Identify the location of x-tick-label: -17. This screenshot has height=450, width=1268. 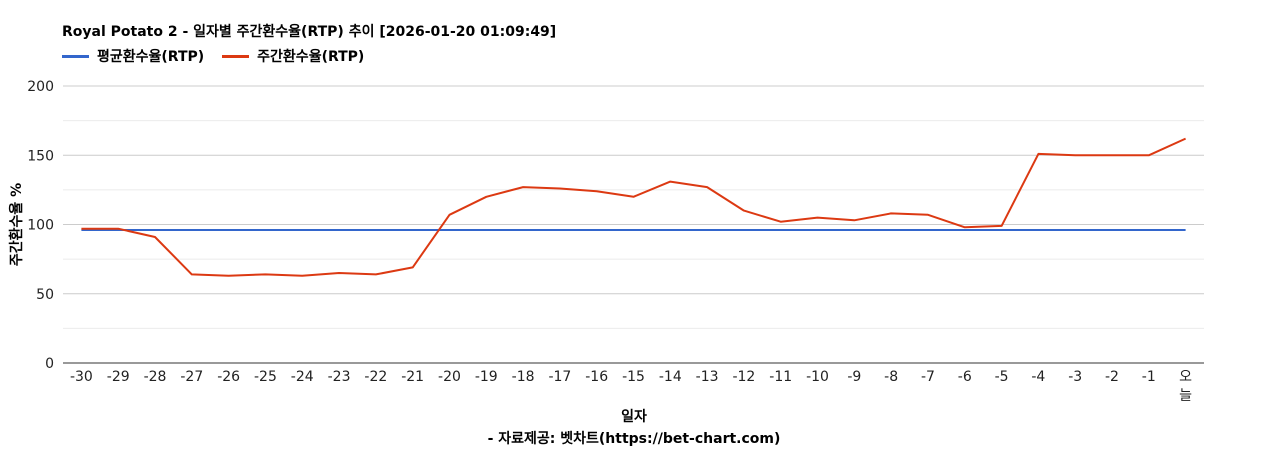
(559, 377).